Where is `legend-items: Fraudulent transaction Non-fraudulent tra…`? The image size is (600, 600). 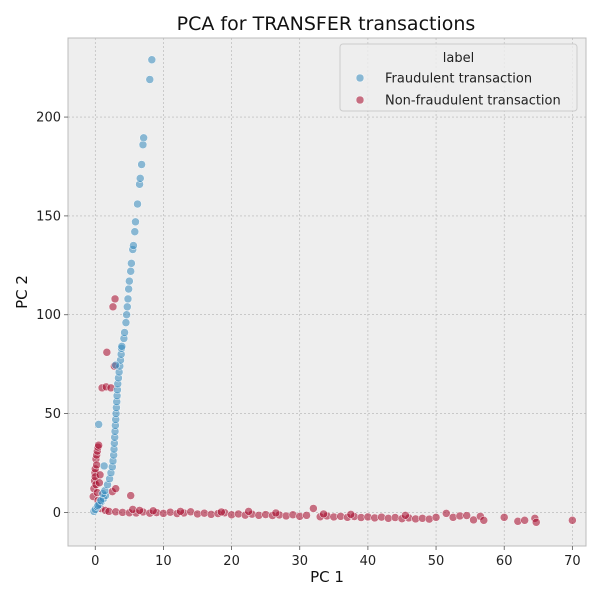
legend-items: Fraudulent transaction Non-fraudulent tra… is located at coordinates (458, 90).